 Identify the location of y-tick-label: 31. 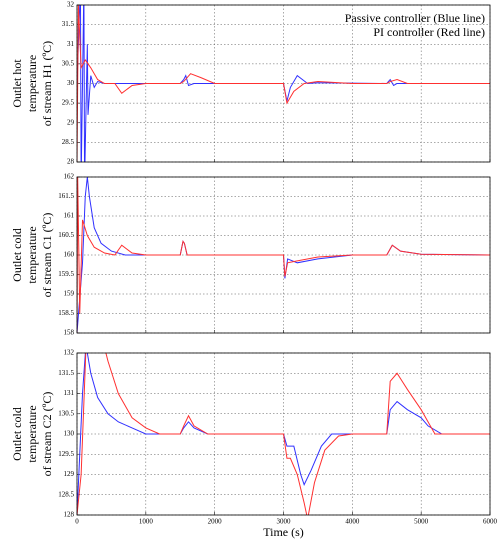
(71, 44).